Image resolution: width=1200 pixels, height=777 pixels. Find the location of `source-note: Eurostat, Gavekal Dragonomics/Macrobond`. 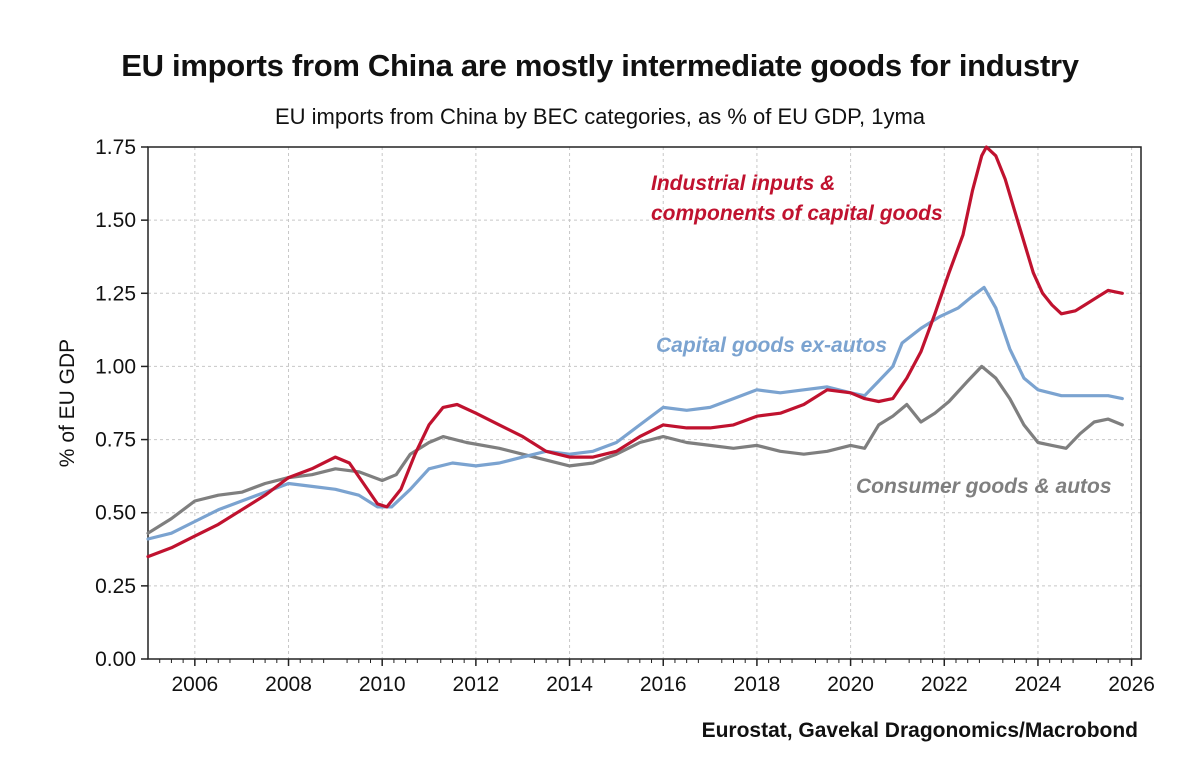

source-note: Eurostat, Gavekal Dragonomics/Macrobond is located at coordinates (919, 730).